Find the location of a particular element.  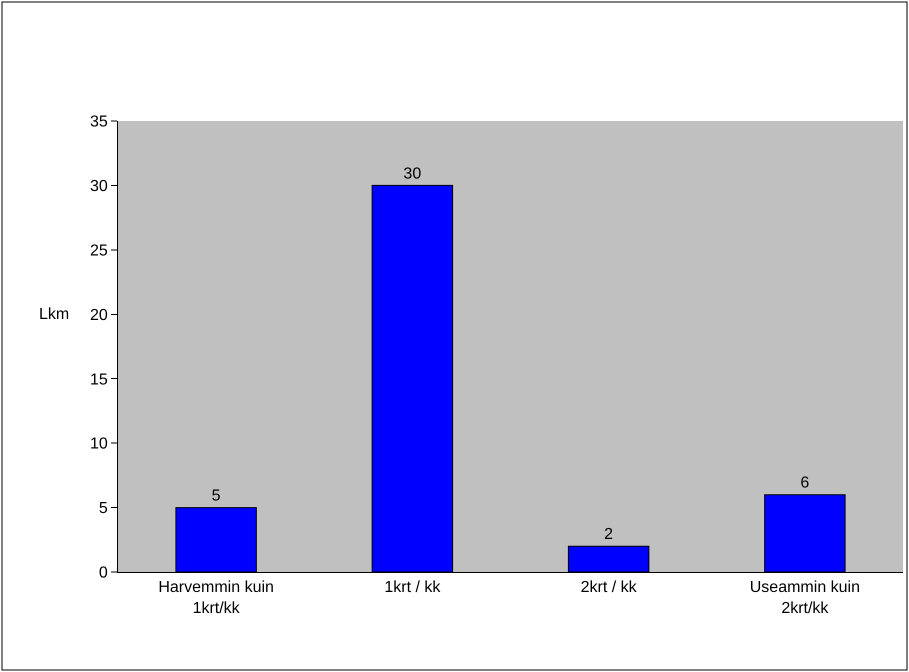

y-tick-label: 10 is located at coordinates (99, 444).